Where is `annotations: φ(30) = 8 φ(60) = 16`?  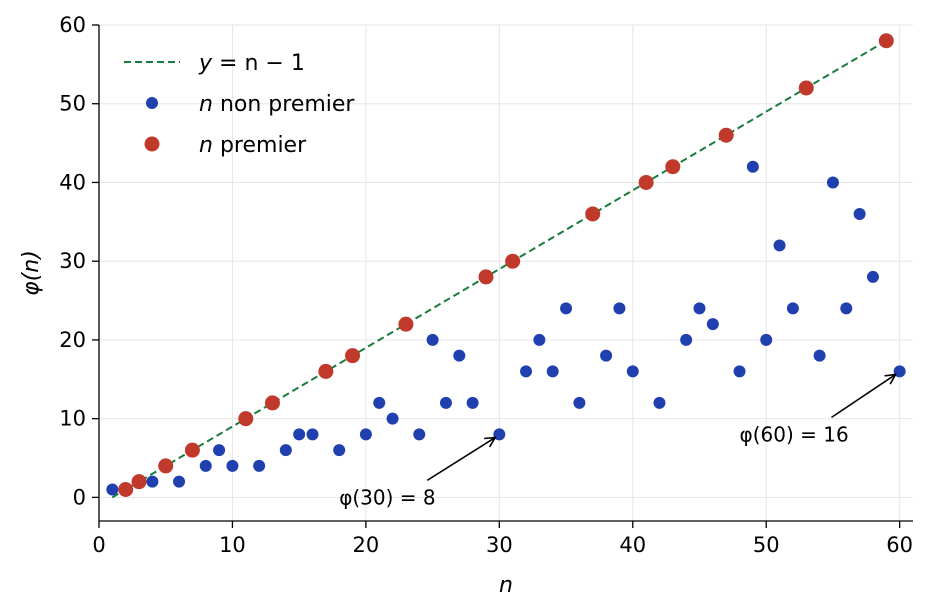
annotations: φ(30) = 8 φ(60) = 16 is located at coordinates (617, 441).